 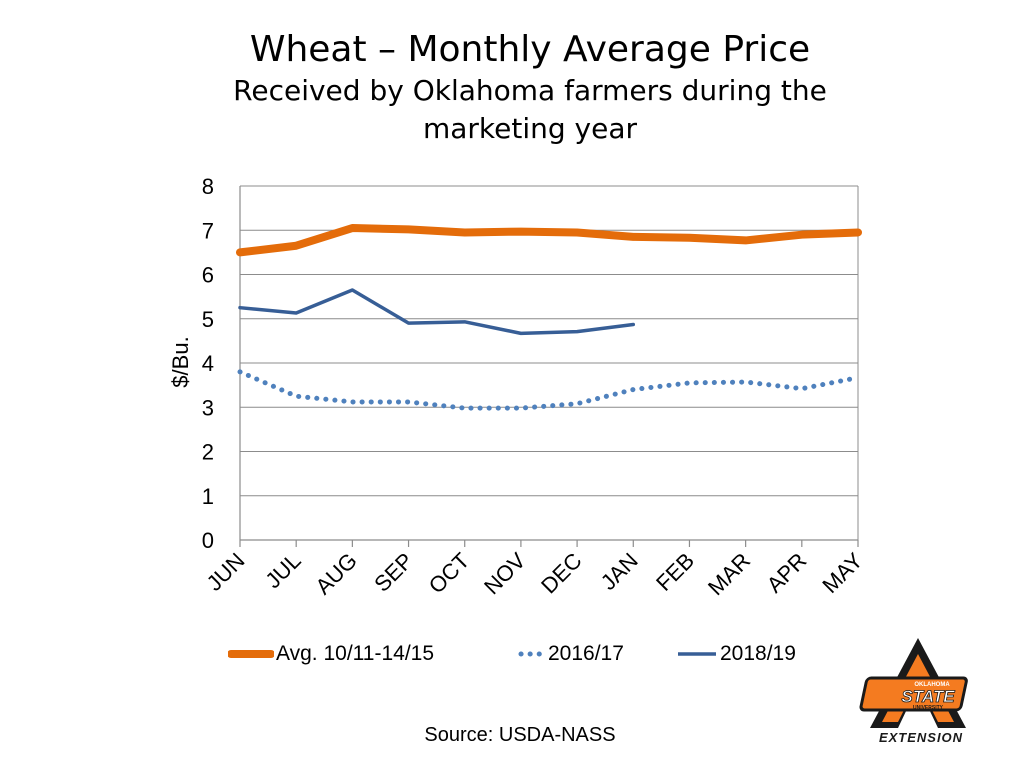 I want to click on chart-legend: Avg. 10/11-14/15 2016/17 2018/19, so click(x=528, y=654).